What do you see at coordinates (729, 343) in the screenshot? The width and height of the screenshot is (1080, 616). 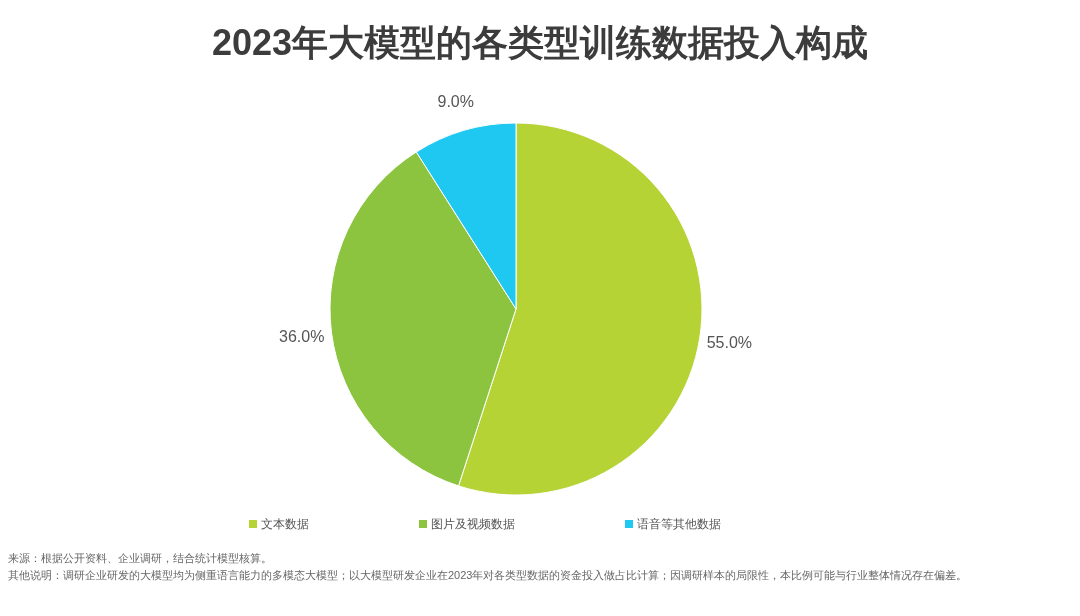 I see `data-label: 55.0%` at bounding box center [729, 343].